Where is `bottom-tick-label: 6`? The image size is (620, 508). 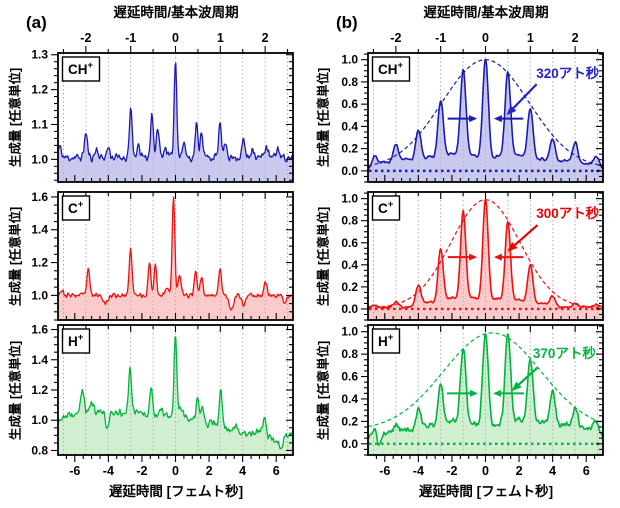 bottom-tick-label: 6 is located at coordinates (276, 471).